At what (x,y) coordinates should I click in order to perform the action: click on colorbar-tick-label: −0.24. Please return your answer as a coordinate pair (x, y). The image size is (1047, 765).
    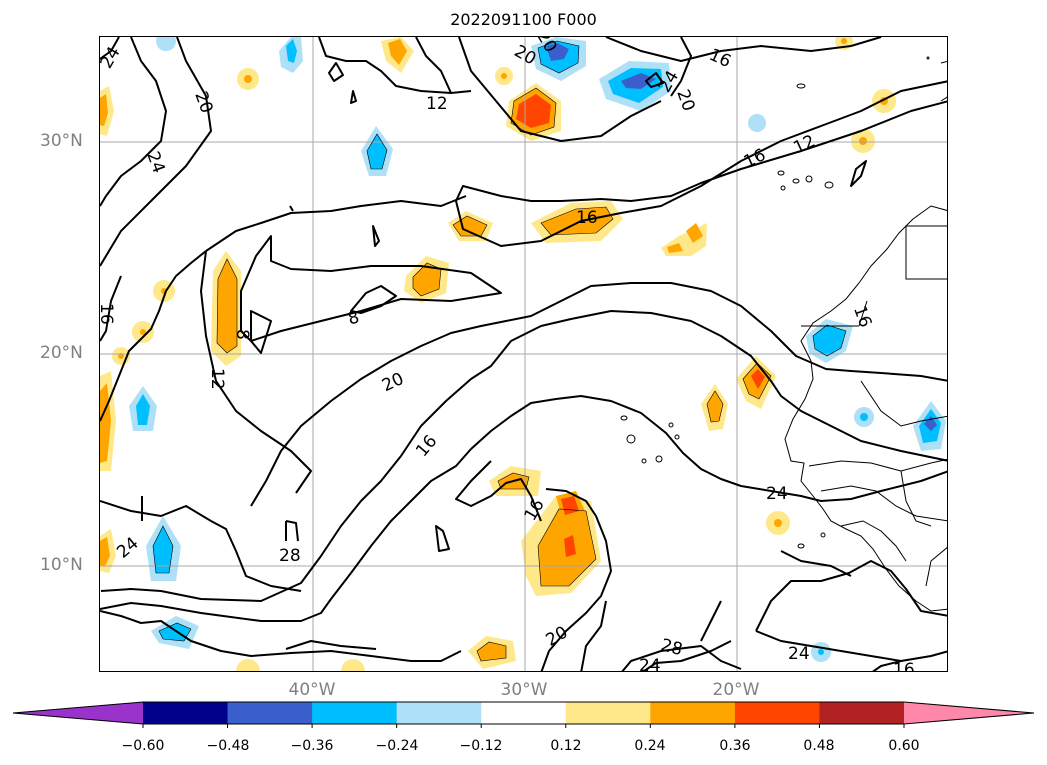
    Looking at the image, I should click on (397, 746).